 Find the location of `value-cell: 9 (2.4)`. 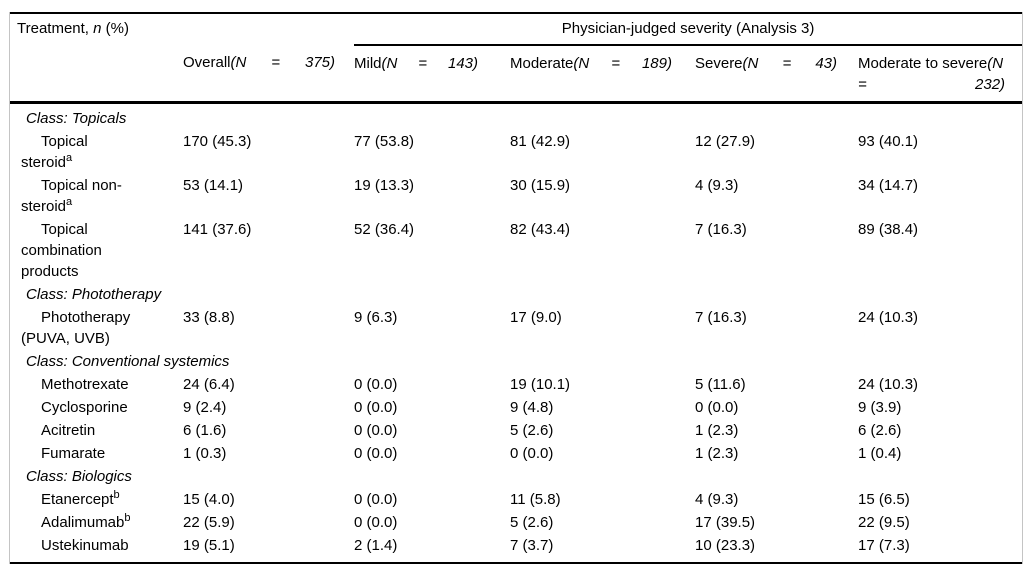

value-cell: 9 (2.4) is located at coordinates (205, 407).